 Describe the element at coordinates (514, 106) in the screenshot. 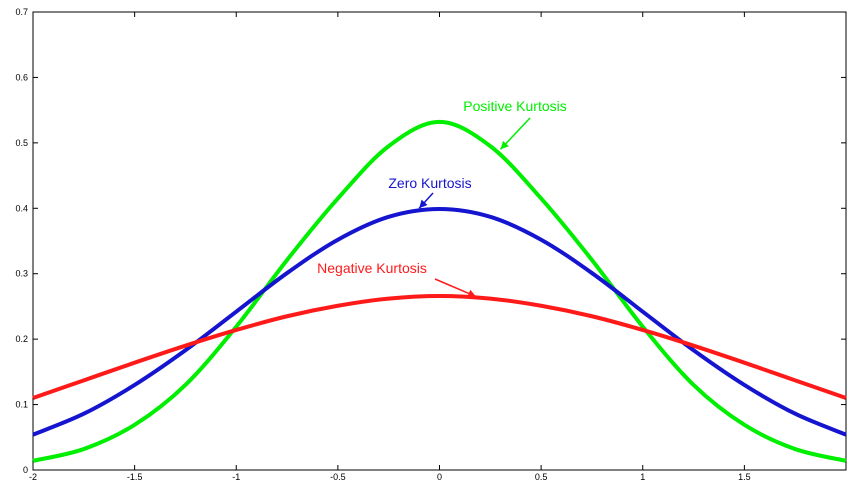

I see `annotation-label-positive: Positive Kurtosis` at that location.